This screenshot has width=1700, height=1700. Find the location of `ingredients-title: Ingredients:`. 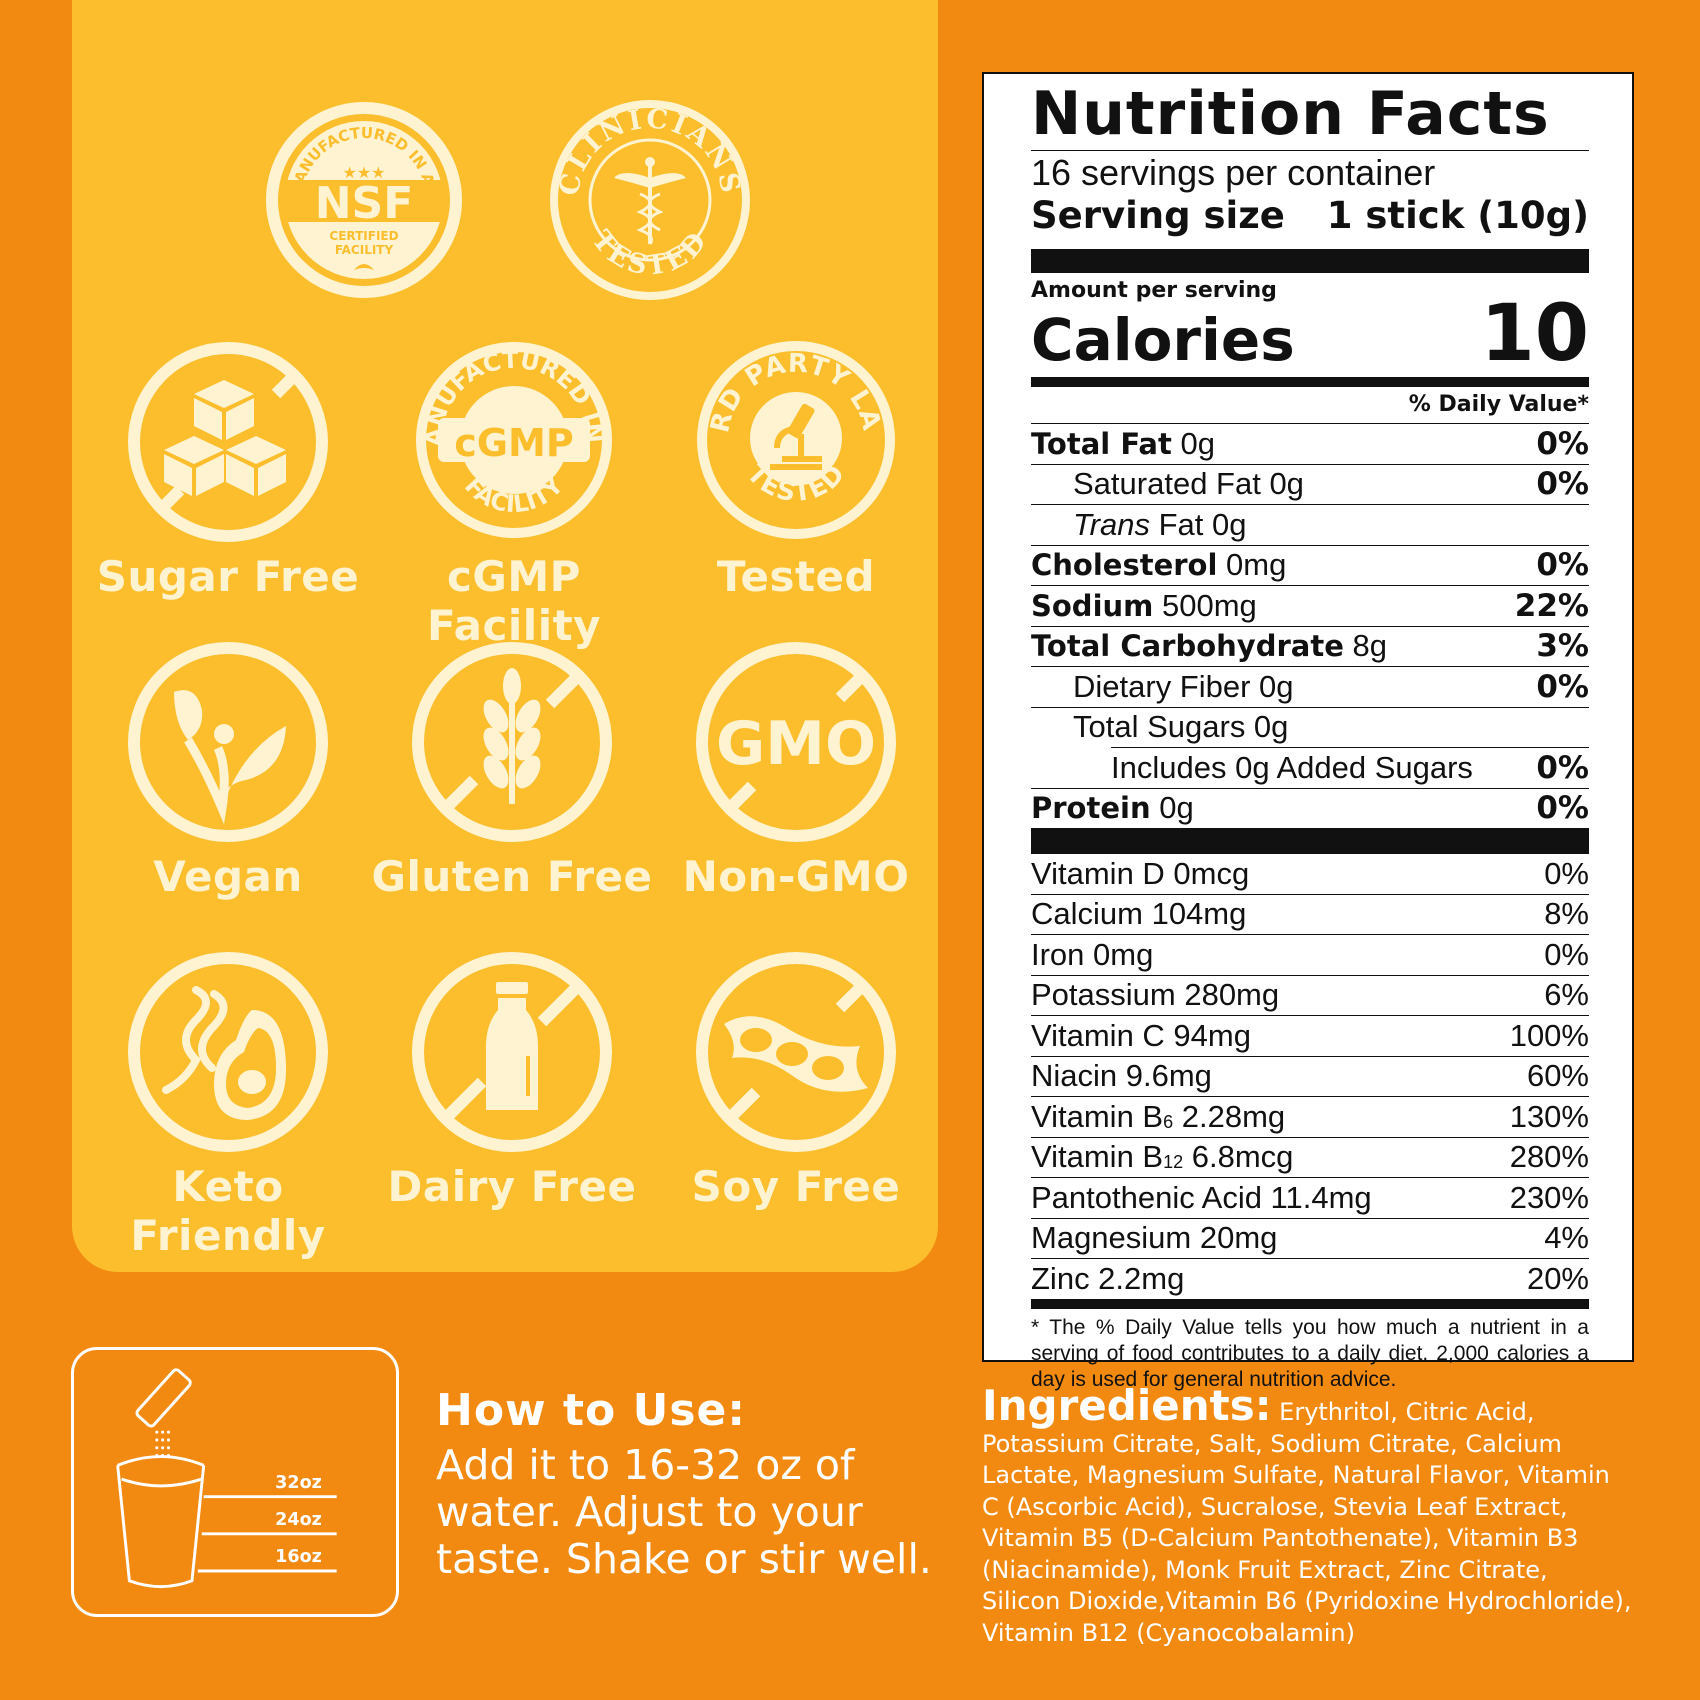

ingredients-title: Ingredients: is located at coordinates (1127, 1405).